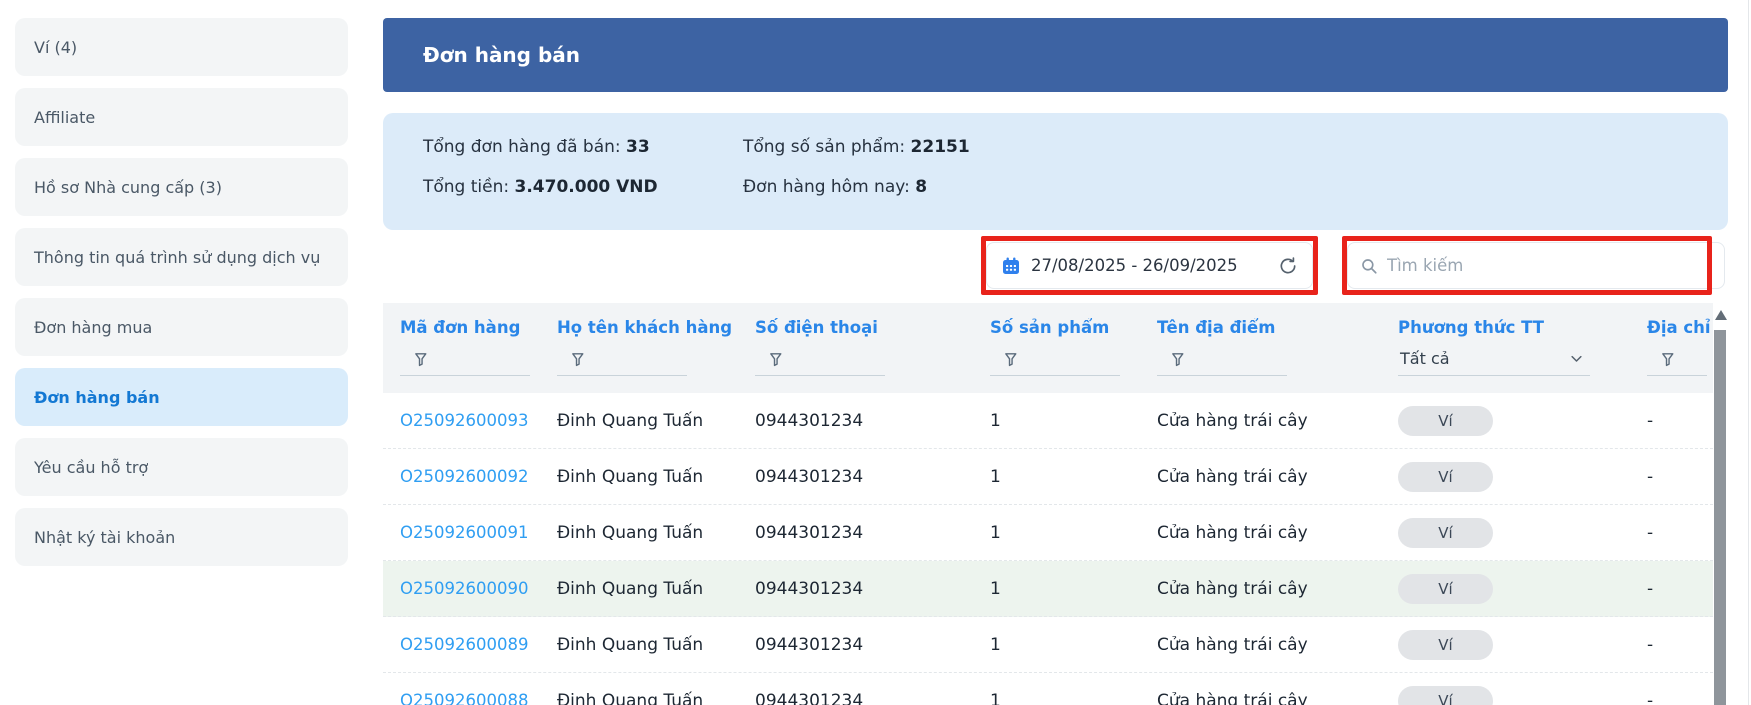  I want to click on column-header-customer-name: Họ tên khách hàng, so click(645, 327).